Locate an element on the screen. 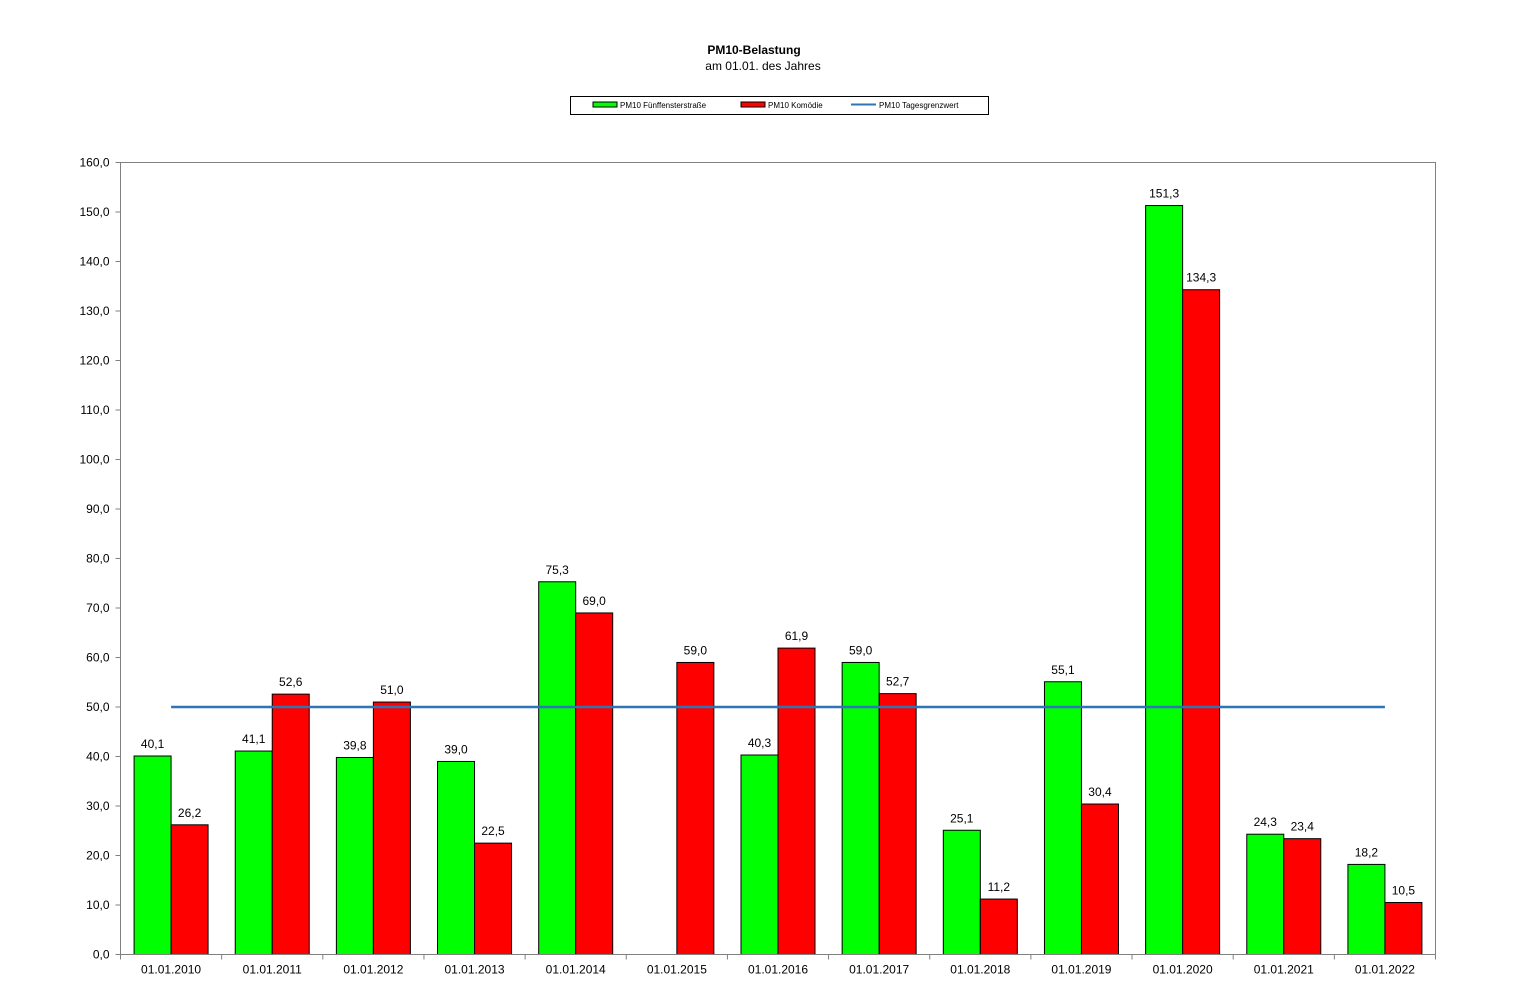  data-label-fuenffensterstrasse-10: 151,3 is located at coordinates (1164, 194).